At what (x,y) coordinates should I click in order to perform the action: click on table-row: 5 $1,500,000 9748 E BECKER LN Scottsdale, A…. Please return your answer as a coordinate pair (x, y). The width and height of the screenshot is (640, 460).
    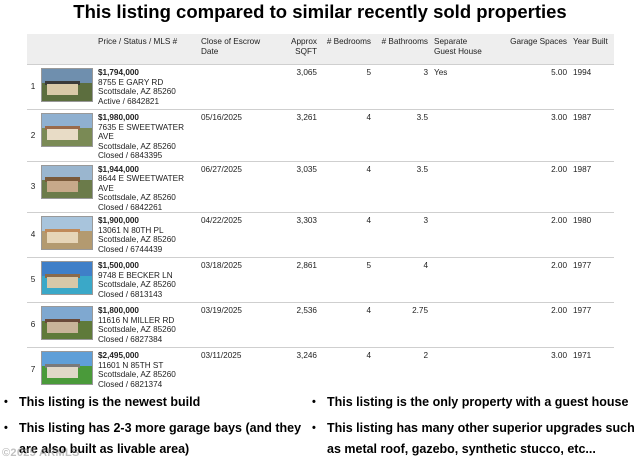
    Looking at the image, I should click on (320, 280).